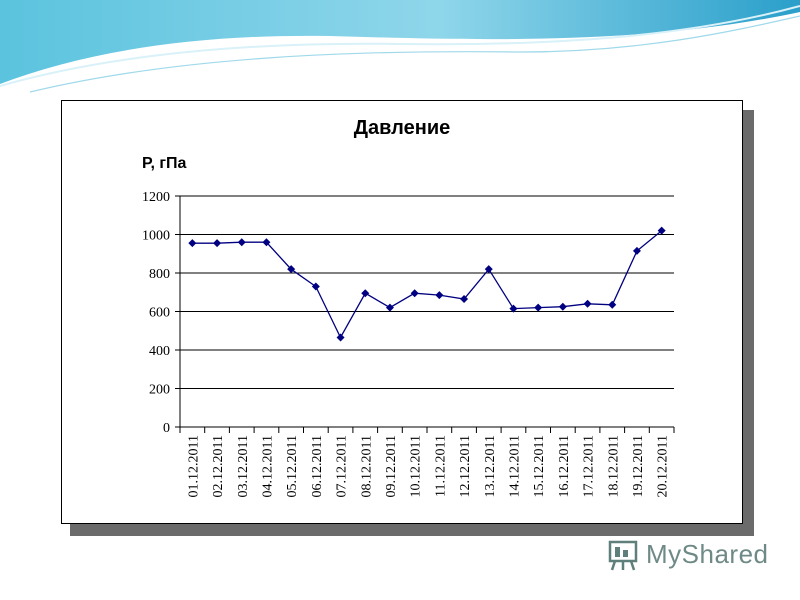 The image size is (800, 600). I want to click on watermark-text: MyShared, so click(707, 554).